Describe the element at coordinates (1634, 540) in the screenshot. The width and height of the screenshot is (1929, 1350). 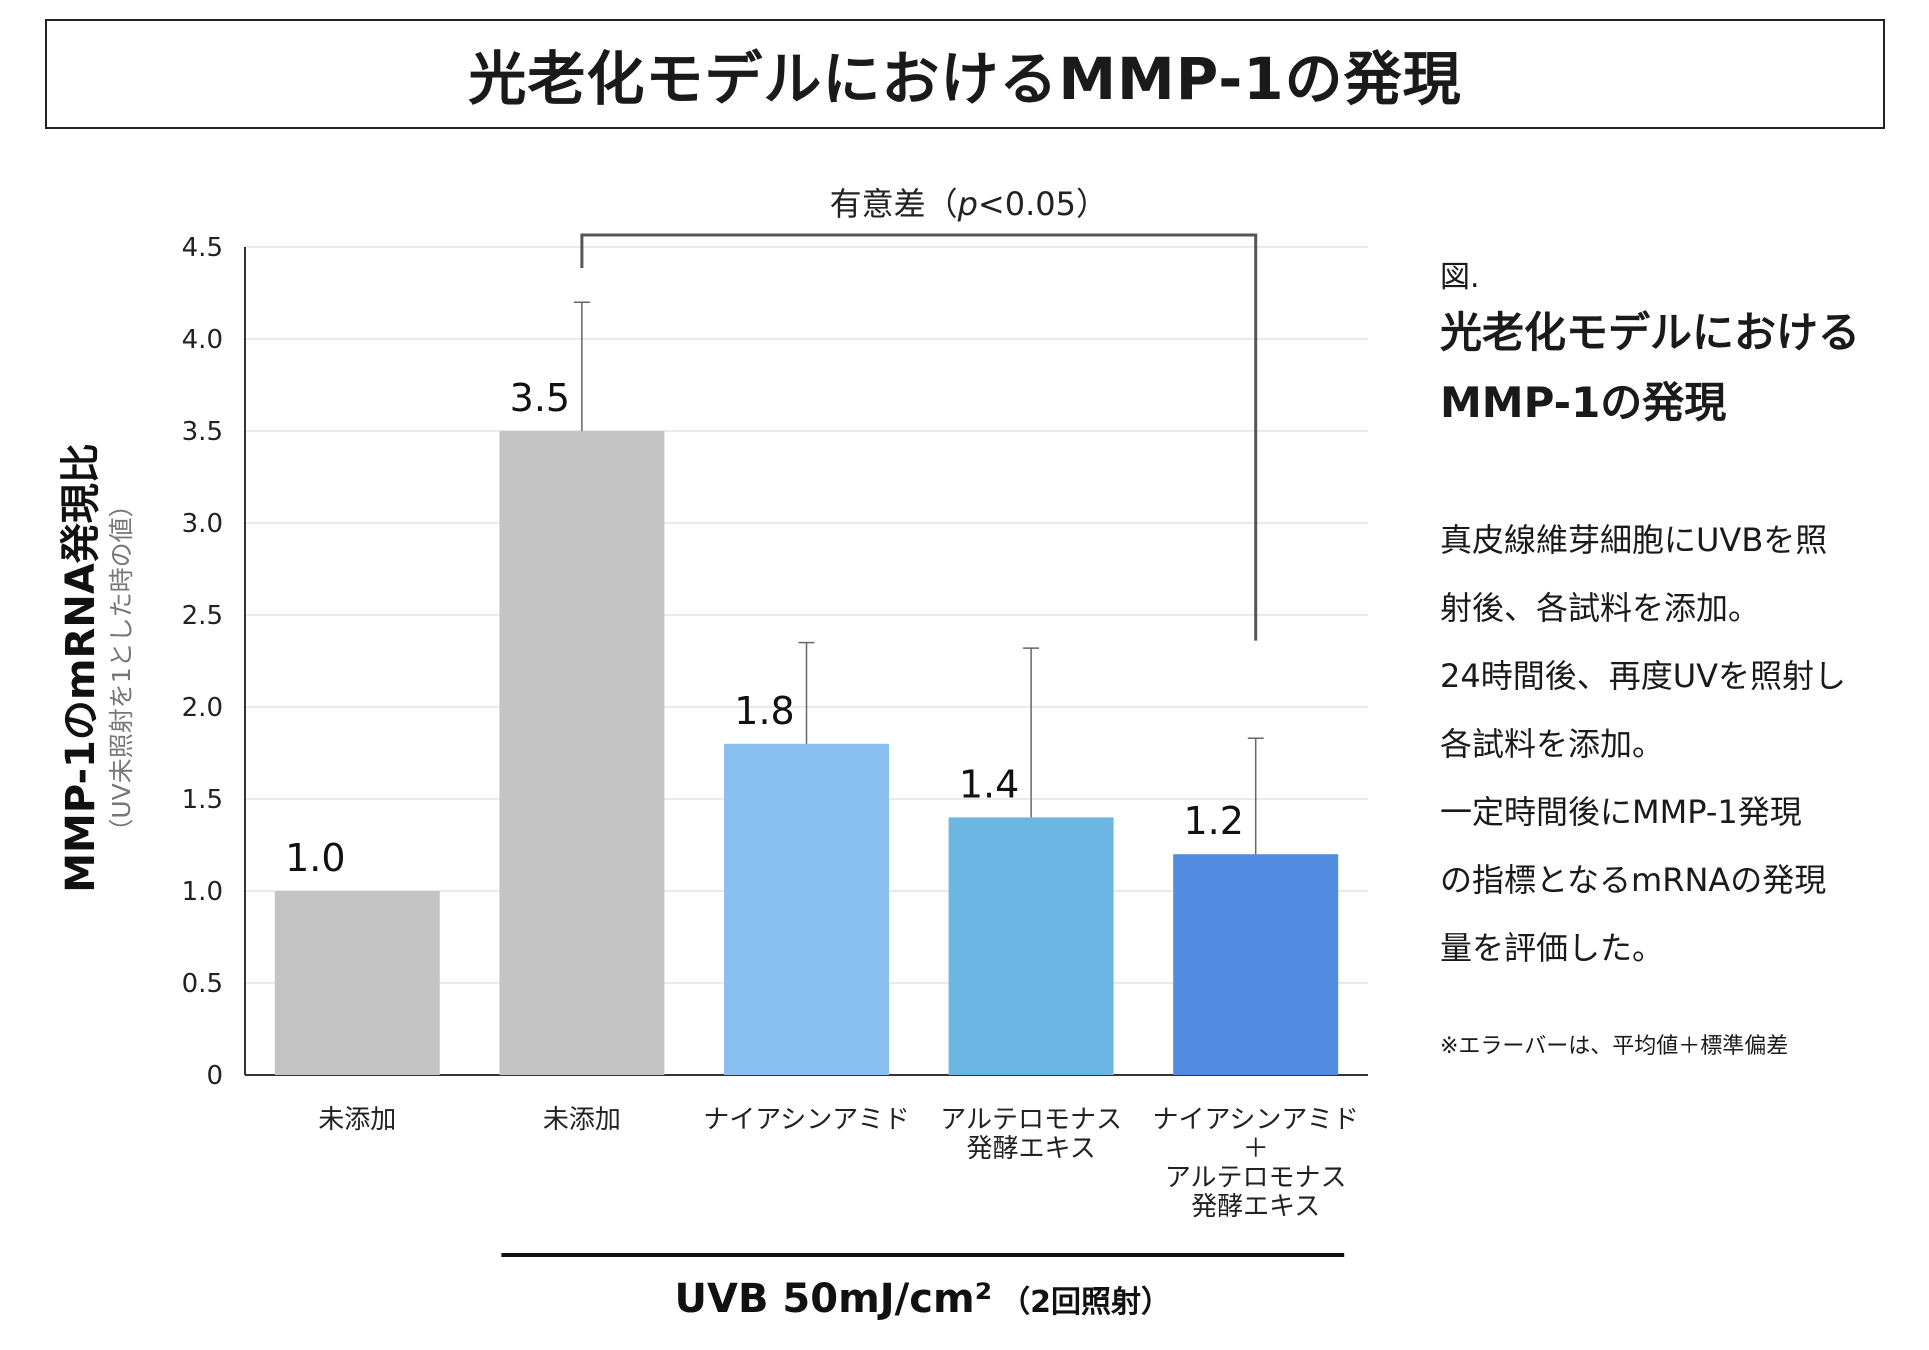
I see `description-line: 真皮線維芽細胞にUVBを照` at that location.